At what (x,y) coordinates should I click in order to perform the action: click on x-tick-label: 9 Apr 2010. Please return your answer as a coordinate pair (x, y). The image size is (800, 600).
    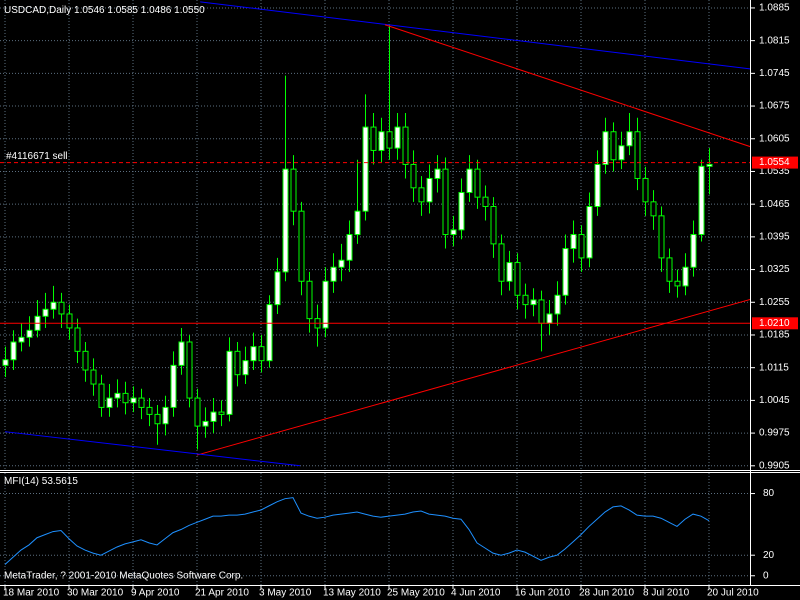
    Looking at the image, I should click on (155, 593).